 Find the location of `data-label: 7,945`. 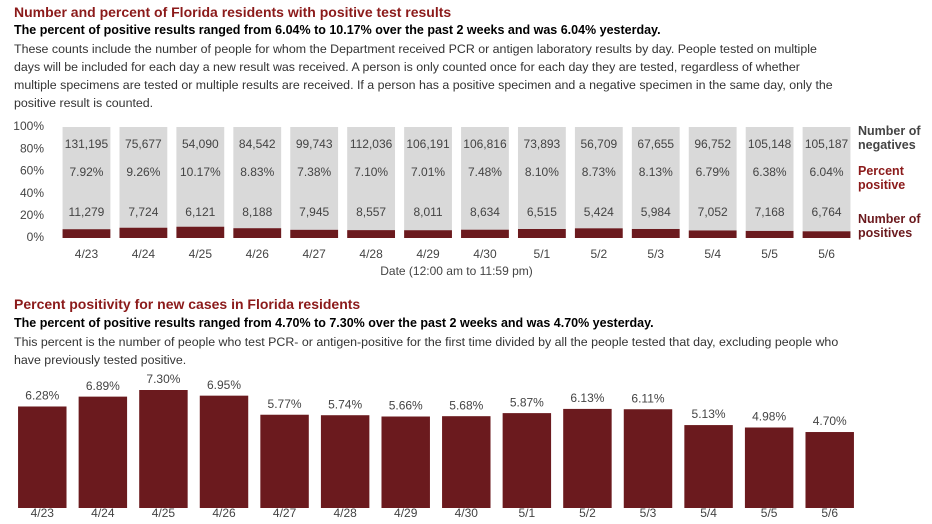

data-label: 7,945 is located at coordinates (314, 212).